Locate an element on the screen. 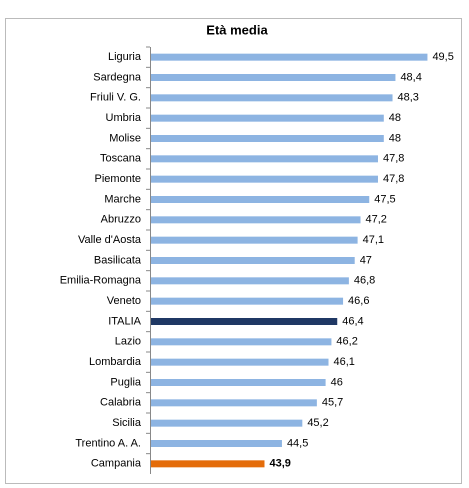 The height and width of the screenshot is (488, 469). category-label: Liguria is located at coordinates (125, 57).